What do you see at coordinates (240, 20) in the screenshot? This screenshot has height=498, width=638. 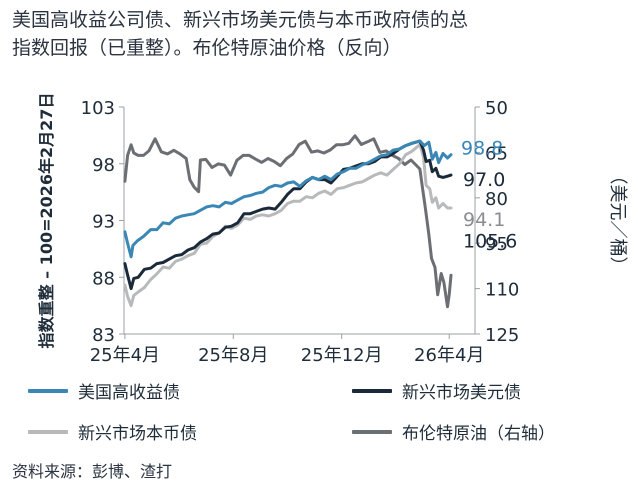 I see `chart-title-line-1: 美国高收益公司债、新兴市场美元债与本币政府债的总` at bounding box center [240, 20].